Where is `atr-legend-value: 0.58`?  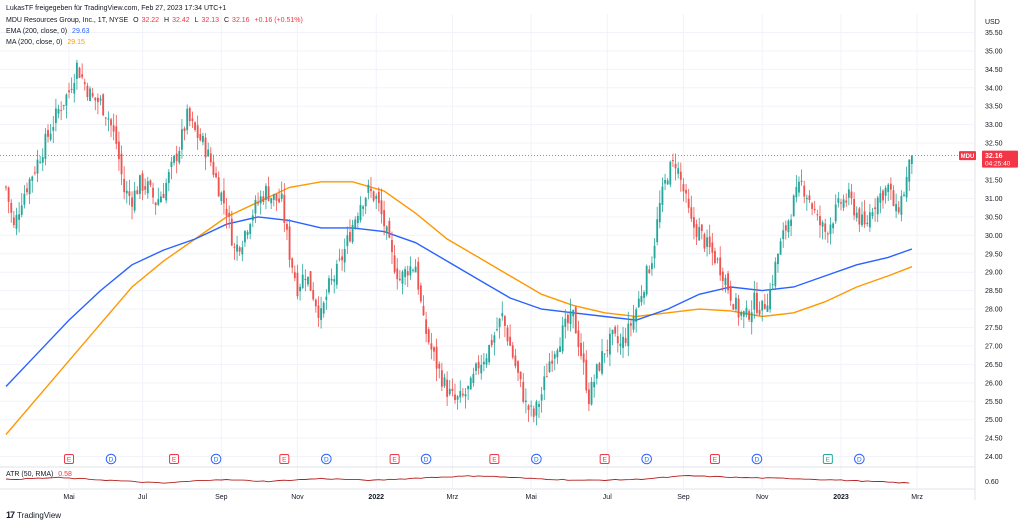
atr-legend-value: 0.58 is located at coordinates (65, 474).